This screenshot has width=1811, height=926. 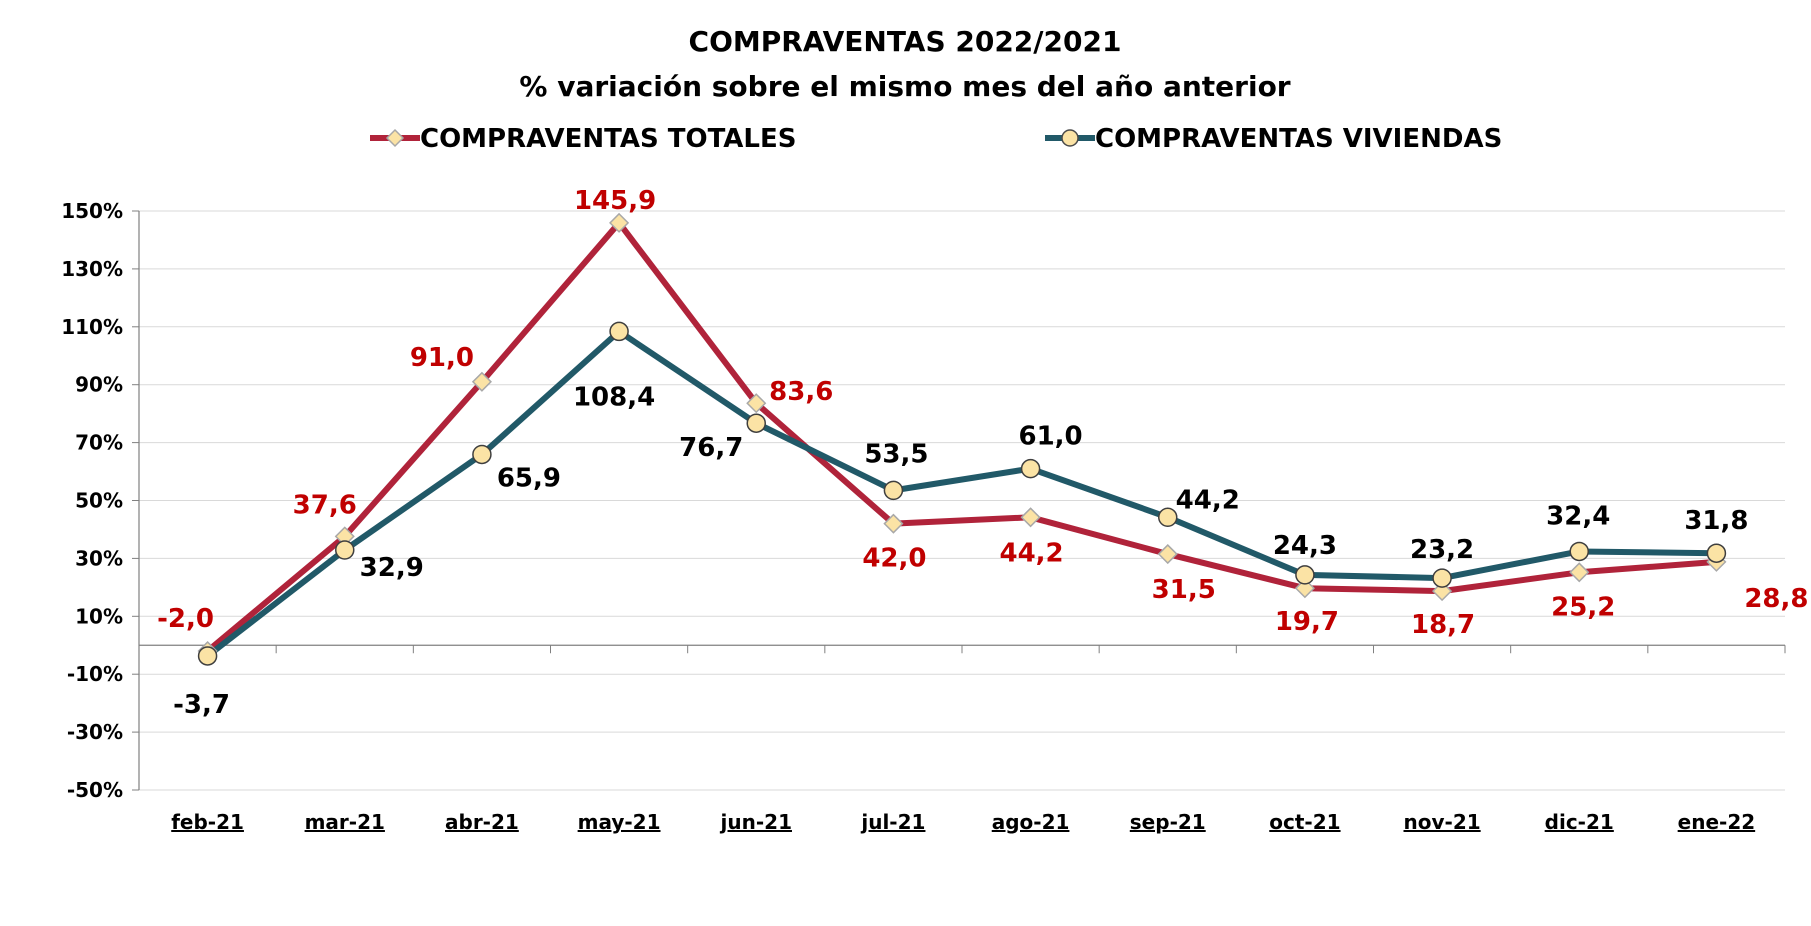 I want to click on y-tick-label: 30%, so click(x=99, y=558).